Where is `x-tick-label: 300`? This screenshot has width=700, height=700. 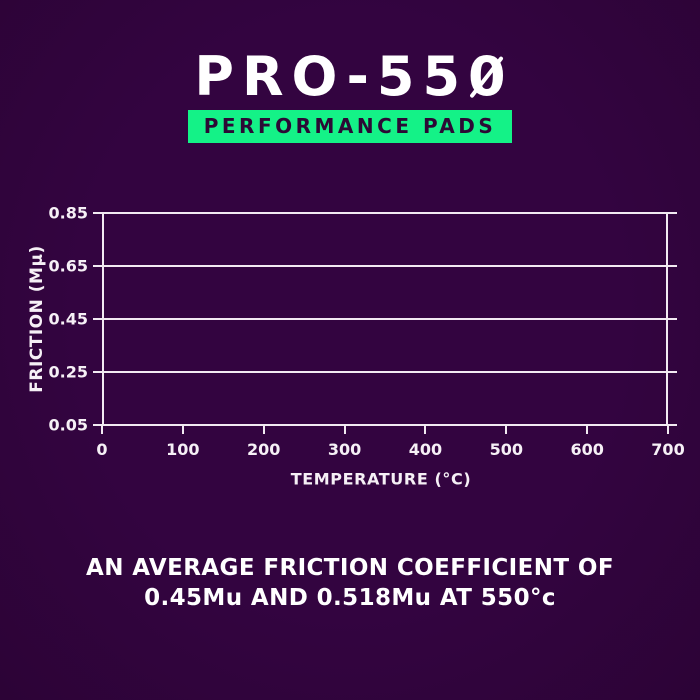 x-tick-label: 300 is located at coordinates (344, 449).